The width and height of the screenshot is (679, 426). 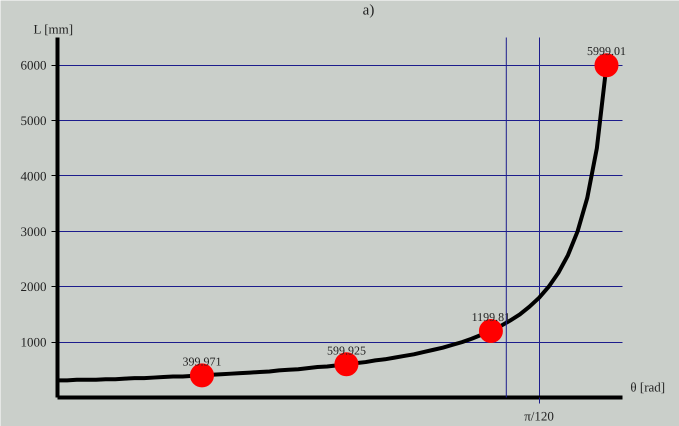 What do you see at coordinates (33, 342) in the screenshot?
I see `y-tick-label: 1000` at bounding box center [33, 342].